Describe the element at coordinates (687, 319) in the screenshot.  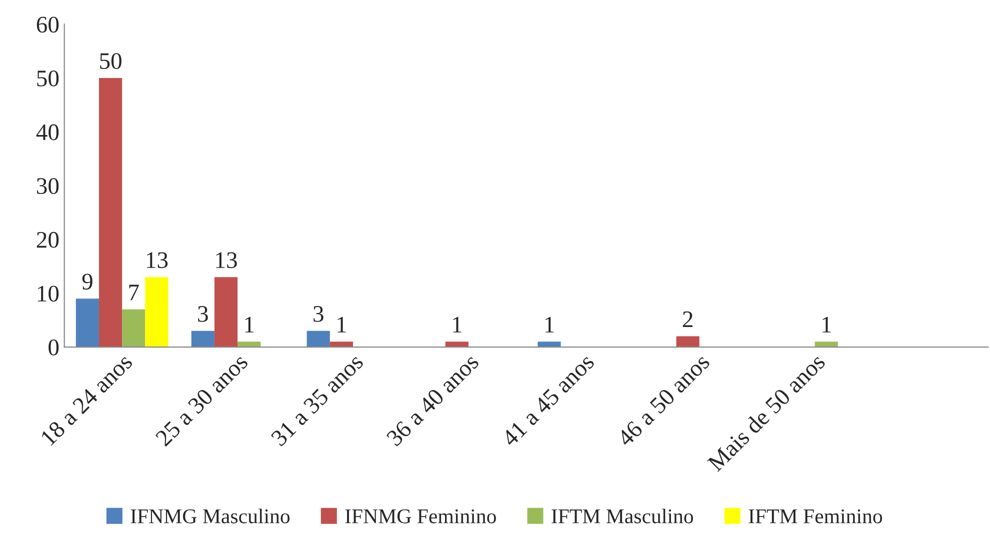
I see `data-label: 2` at that location.